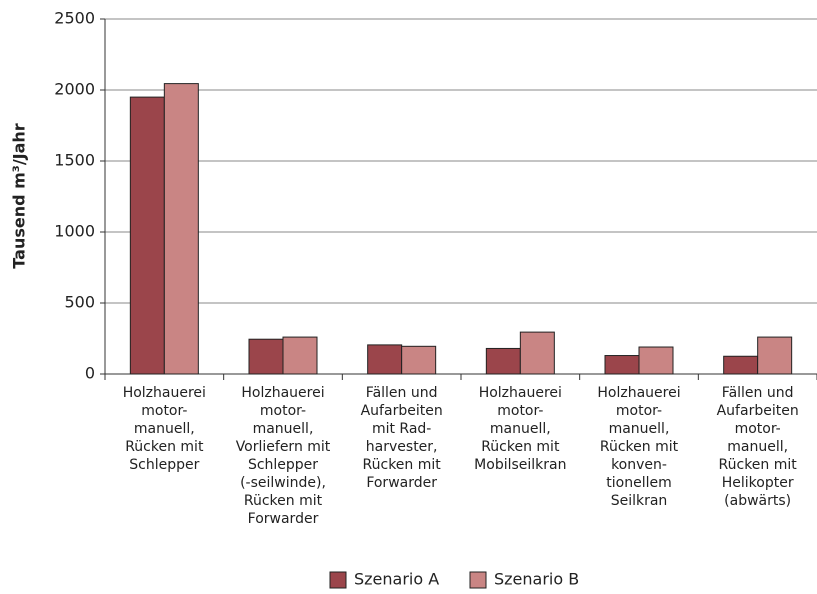 The image size is (817, 594). What do you see at coordinates (74, 89) in the screenshot?
I see `y-tick-label: 2000` at bounding box center [74, 89].